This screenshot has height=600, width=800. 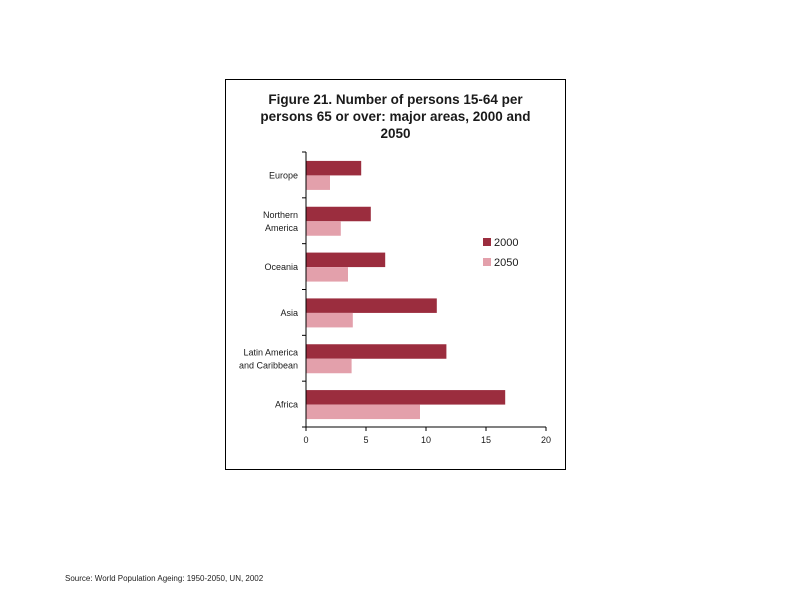 What do you see at coordinates (506, 243) in the screenshot?
I see `legend-label-2000: 2000` at bounding box center [506, 243].